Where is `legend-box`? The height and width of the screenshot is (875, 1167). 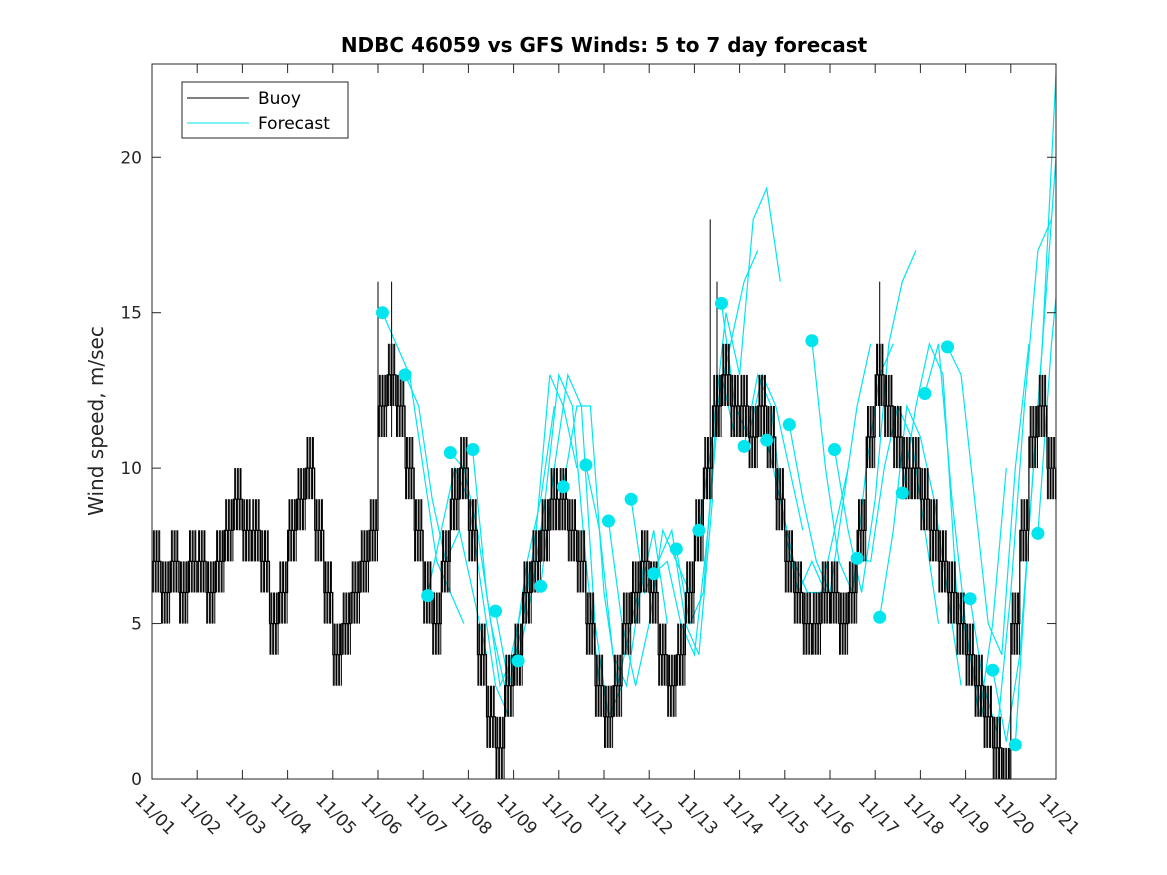
legend-box is located at coordinates (265, 110).